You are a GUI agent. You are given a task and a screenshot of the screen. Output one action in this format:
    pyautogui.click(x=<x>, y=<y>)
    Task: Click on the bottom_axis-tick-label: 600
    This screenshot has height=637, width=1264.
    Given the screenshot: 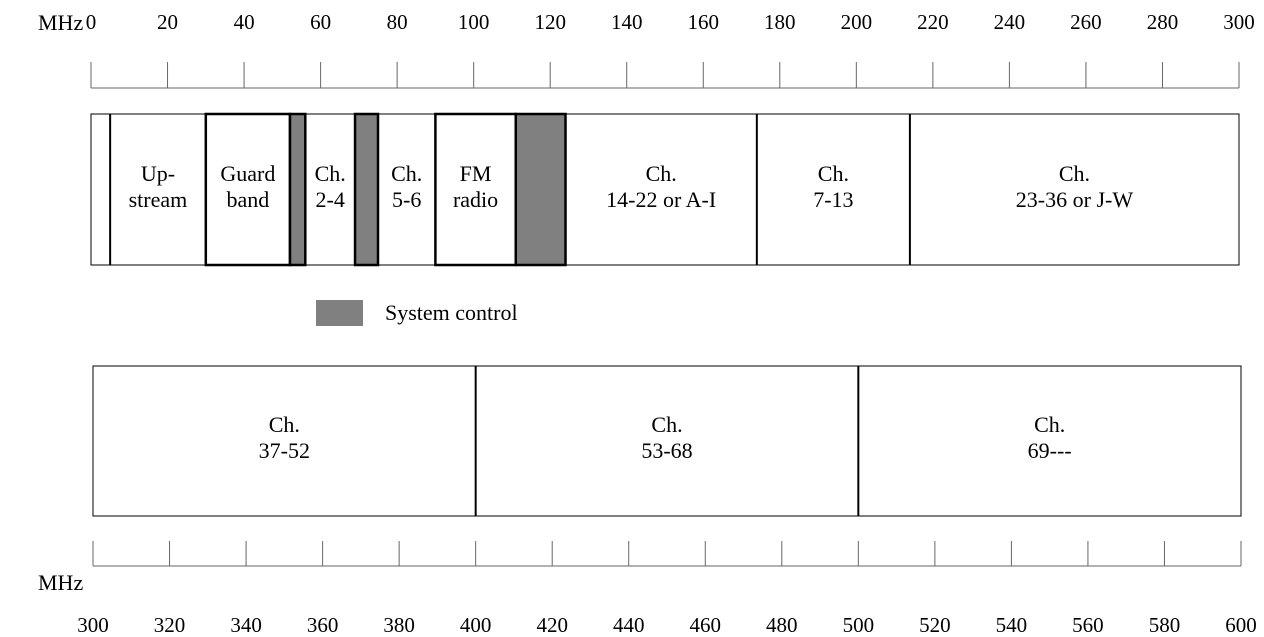 What is the action you would take?
    pyautogui.click(x=1241, y=625)
    